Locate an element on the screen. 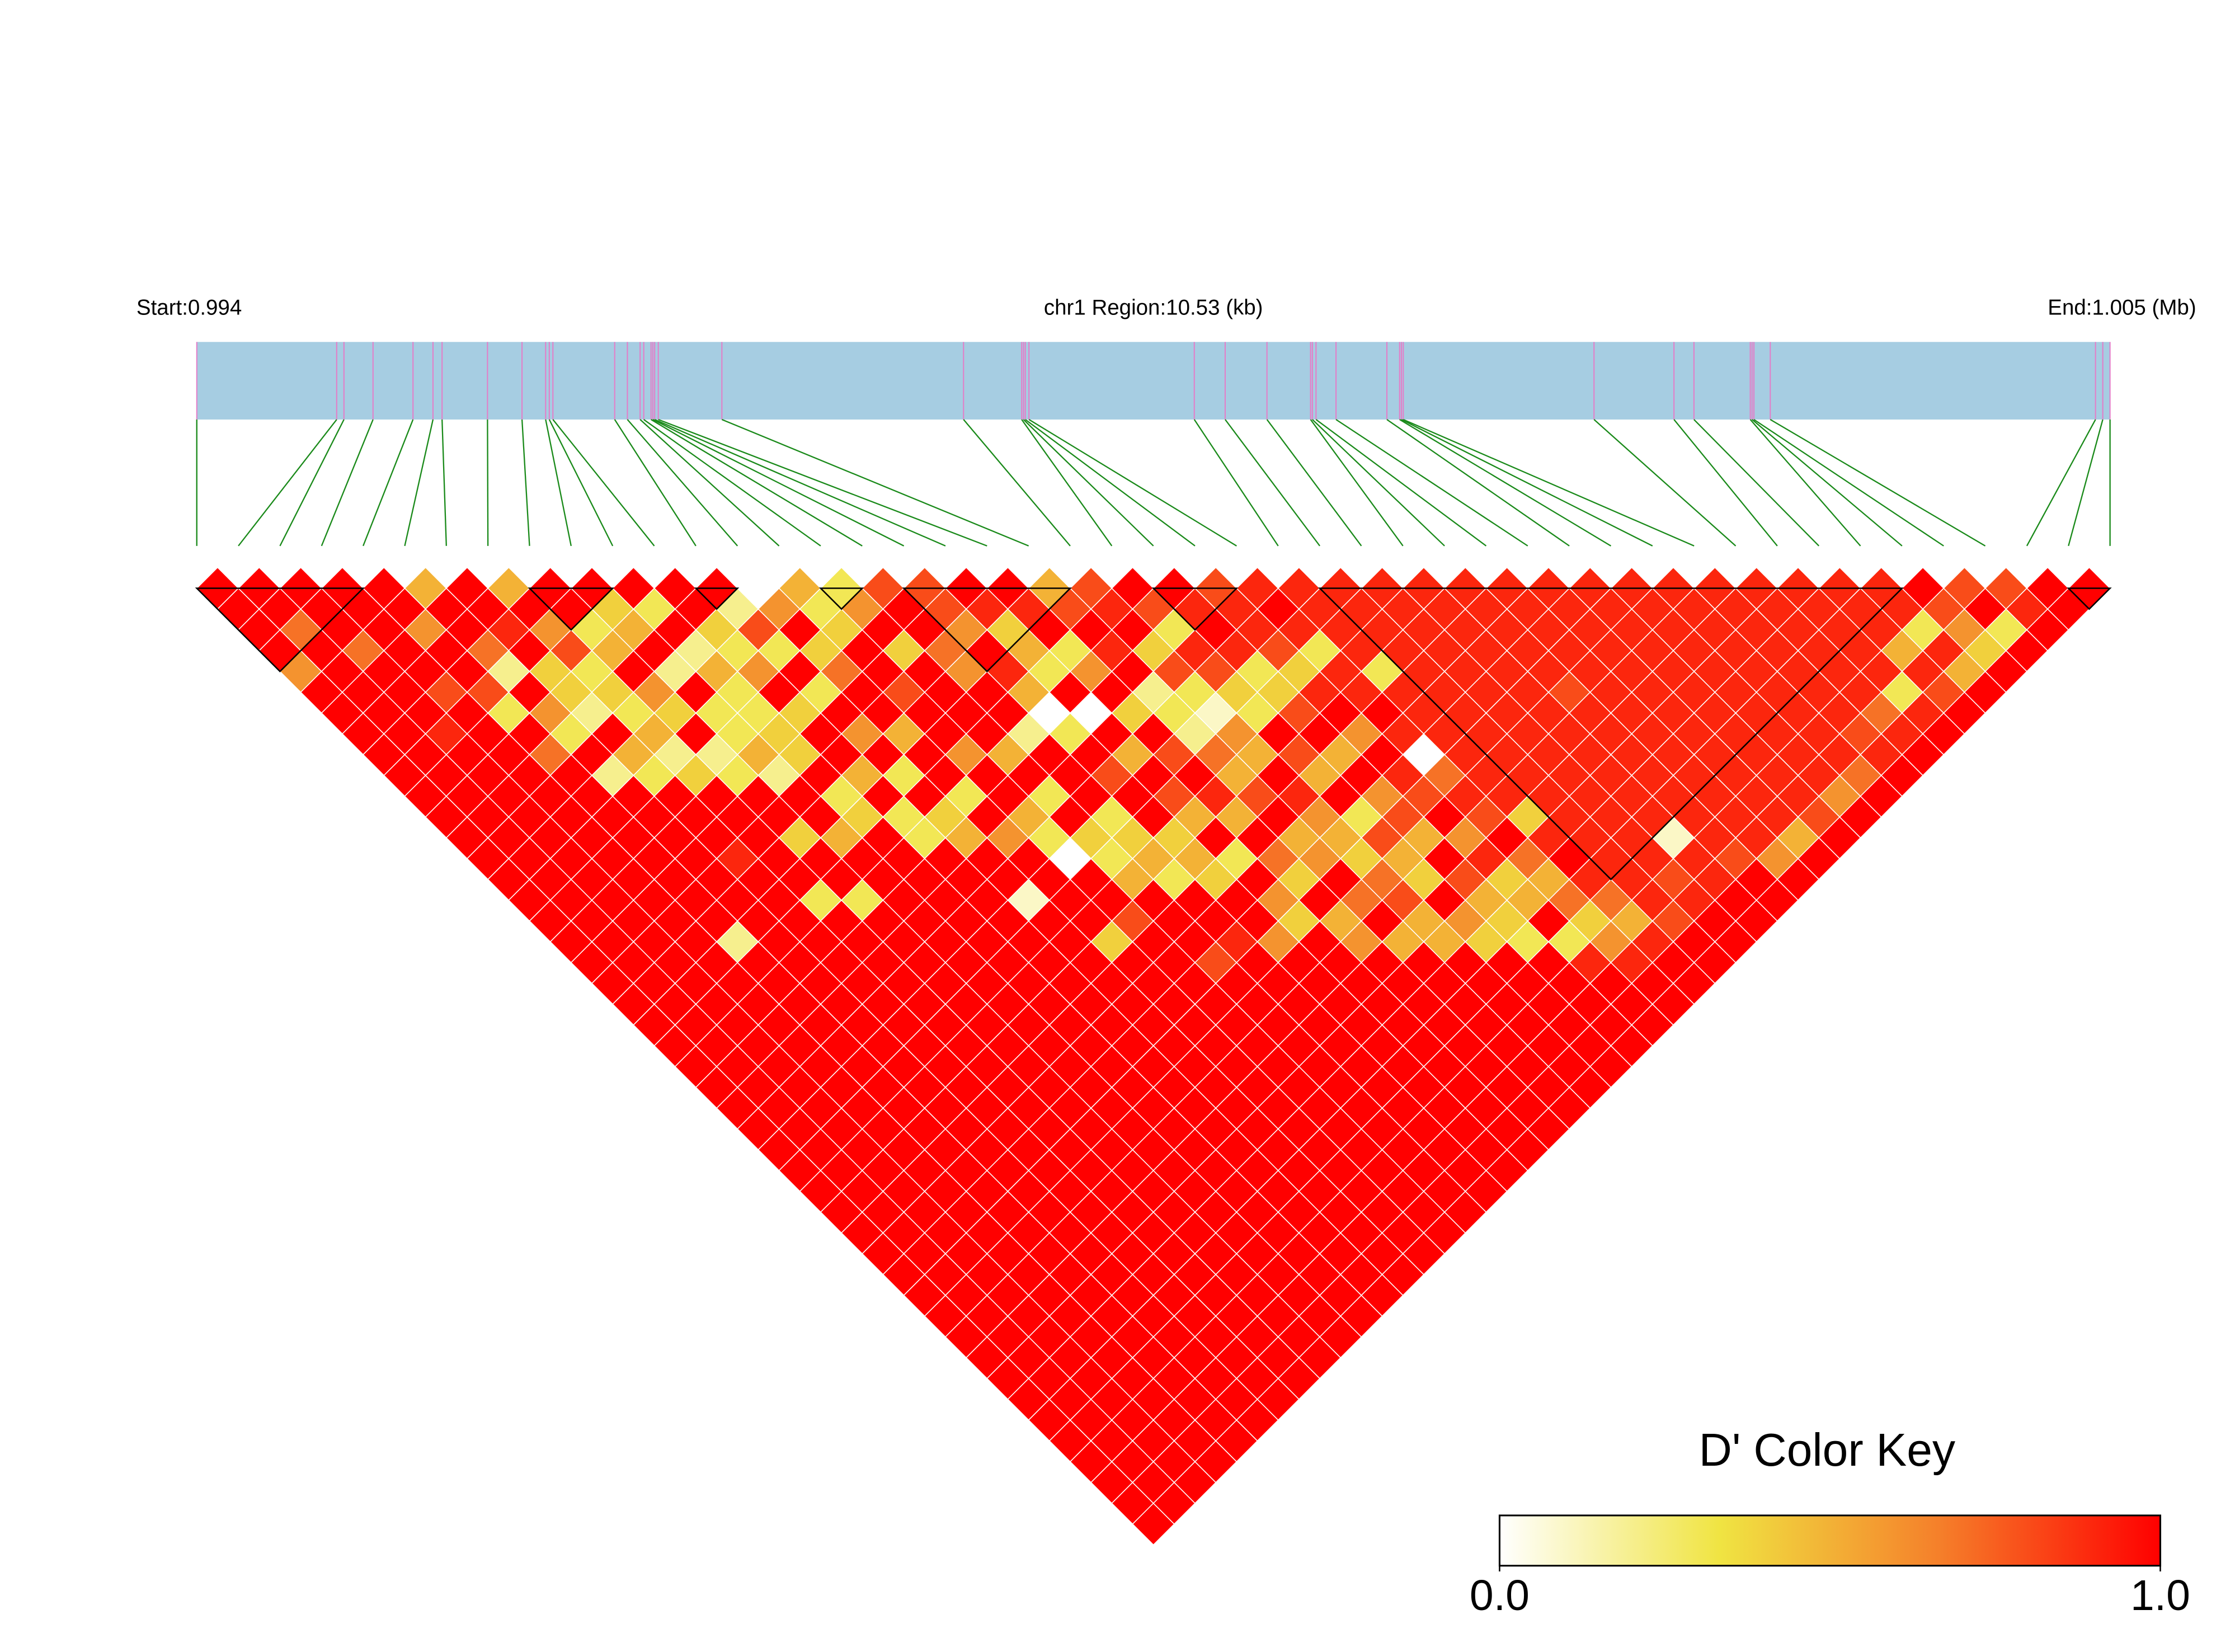 The height and width of the screenshot is (1652, 2235). color-key-tick-label: 0.0 is located at coordinates (1500, 1596).